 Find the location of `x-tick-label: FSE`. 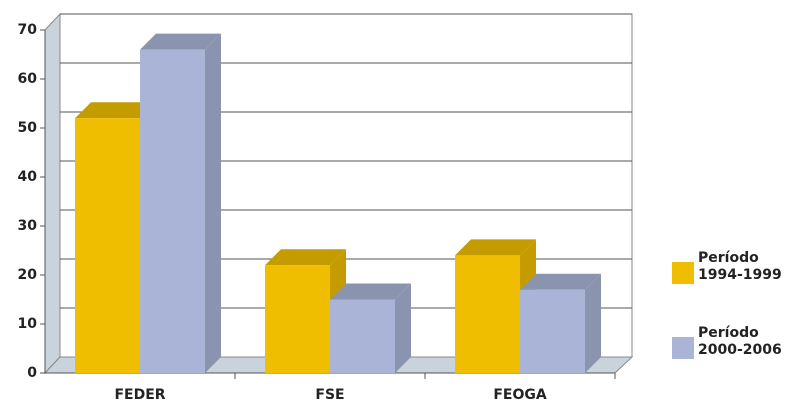

x-tick-label: FSE is located at coordinates (329, 395).